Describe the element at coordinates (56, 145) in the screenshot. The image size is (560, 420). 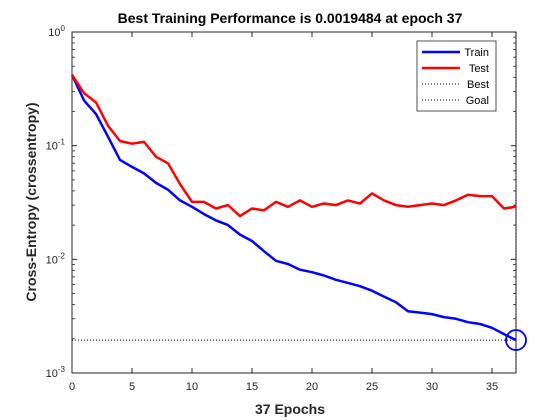
I see `y-tick-label: 10⁻¹` at that location.